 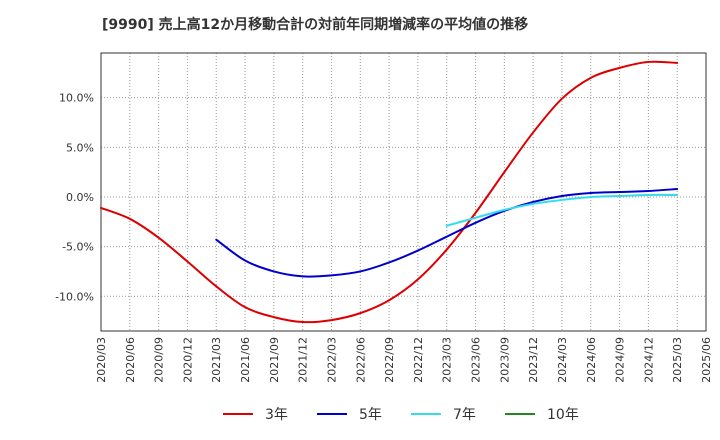 I want to click on x-tick-label: 2021/06, so click(x=245, y=360).